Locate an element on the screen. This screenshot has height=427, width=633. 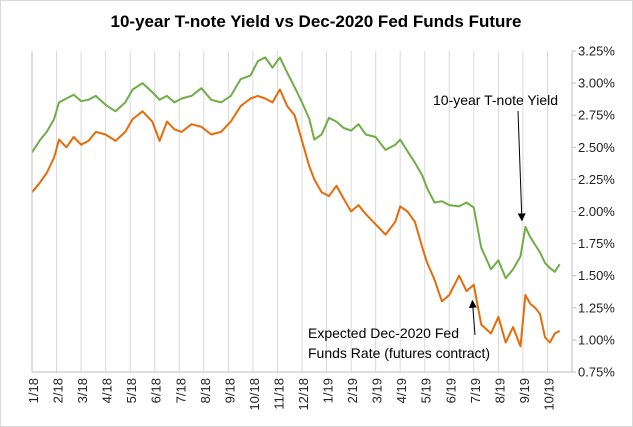
y-tick-label: 3.00% is located at coordinates (596, 83).